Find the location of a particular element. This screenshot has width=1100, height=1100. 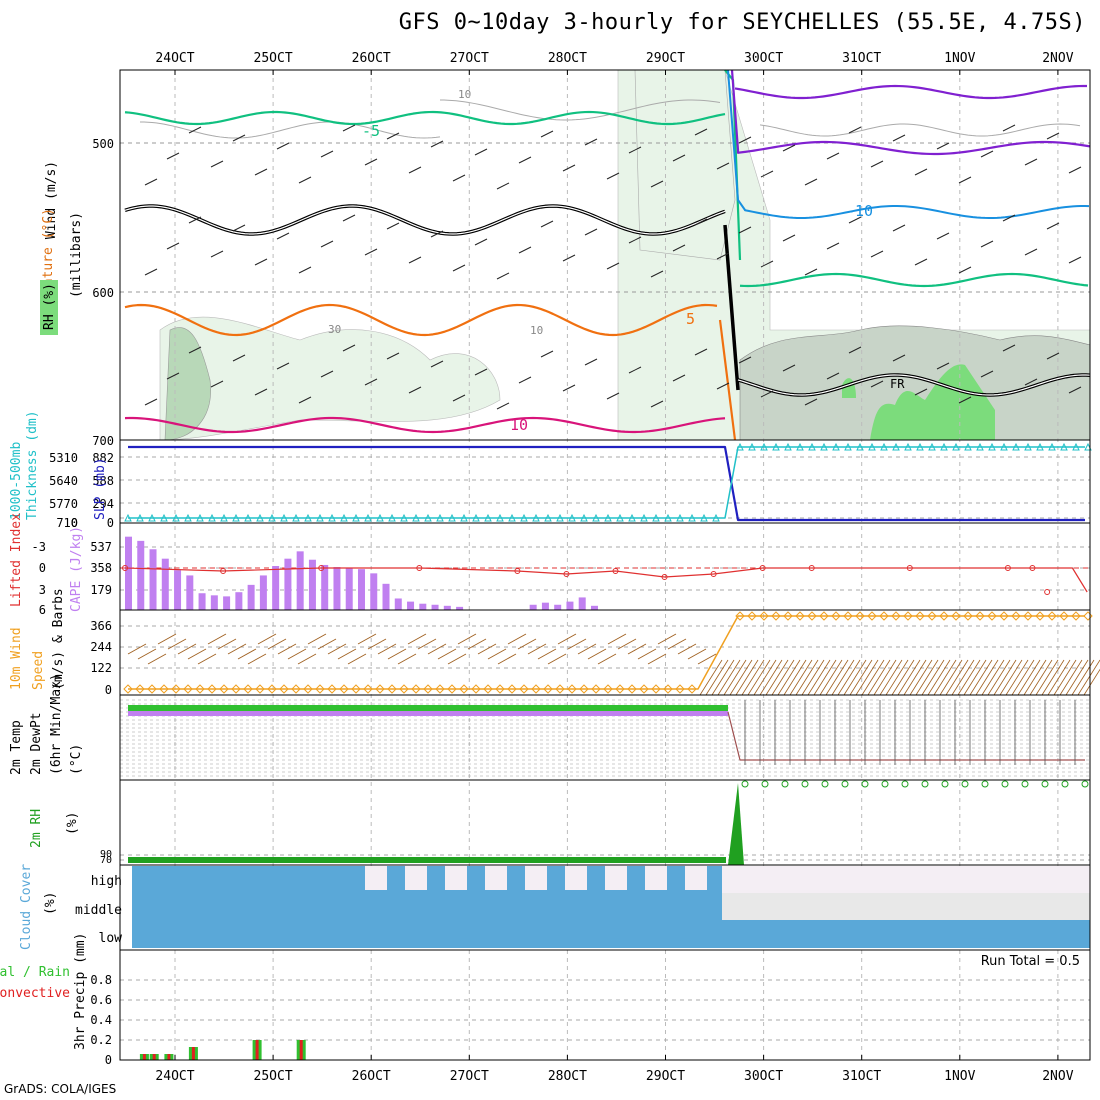

contour-label: 10 is located at coordinates (519, 425).